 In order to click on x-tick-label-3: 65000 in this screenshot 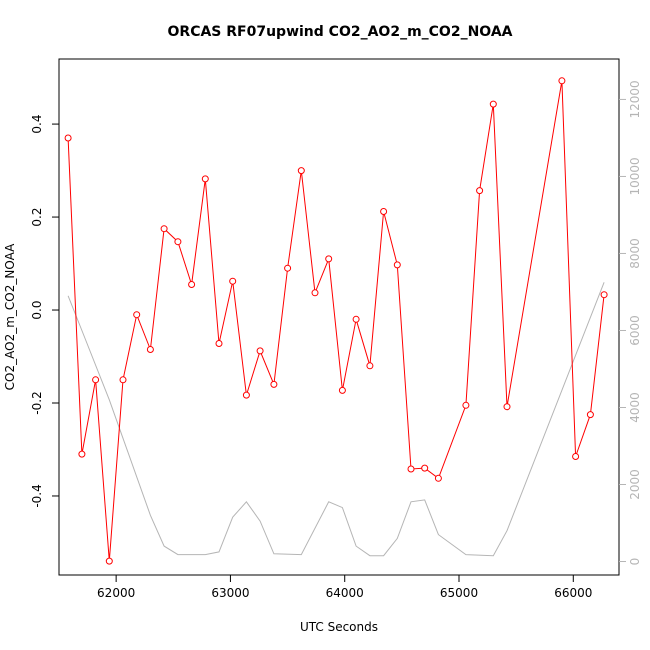, I will do `click(459, 593)`.